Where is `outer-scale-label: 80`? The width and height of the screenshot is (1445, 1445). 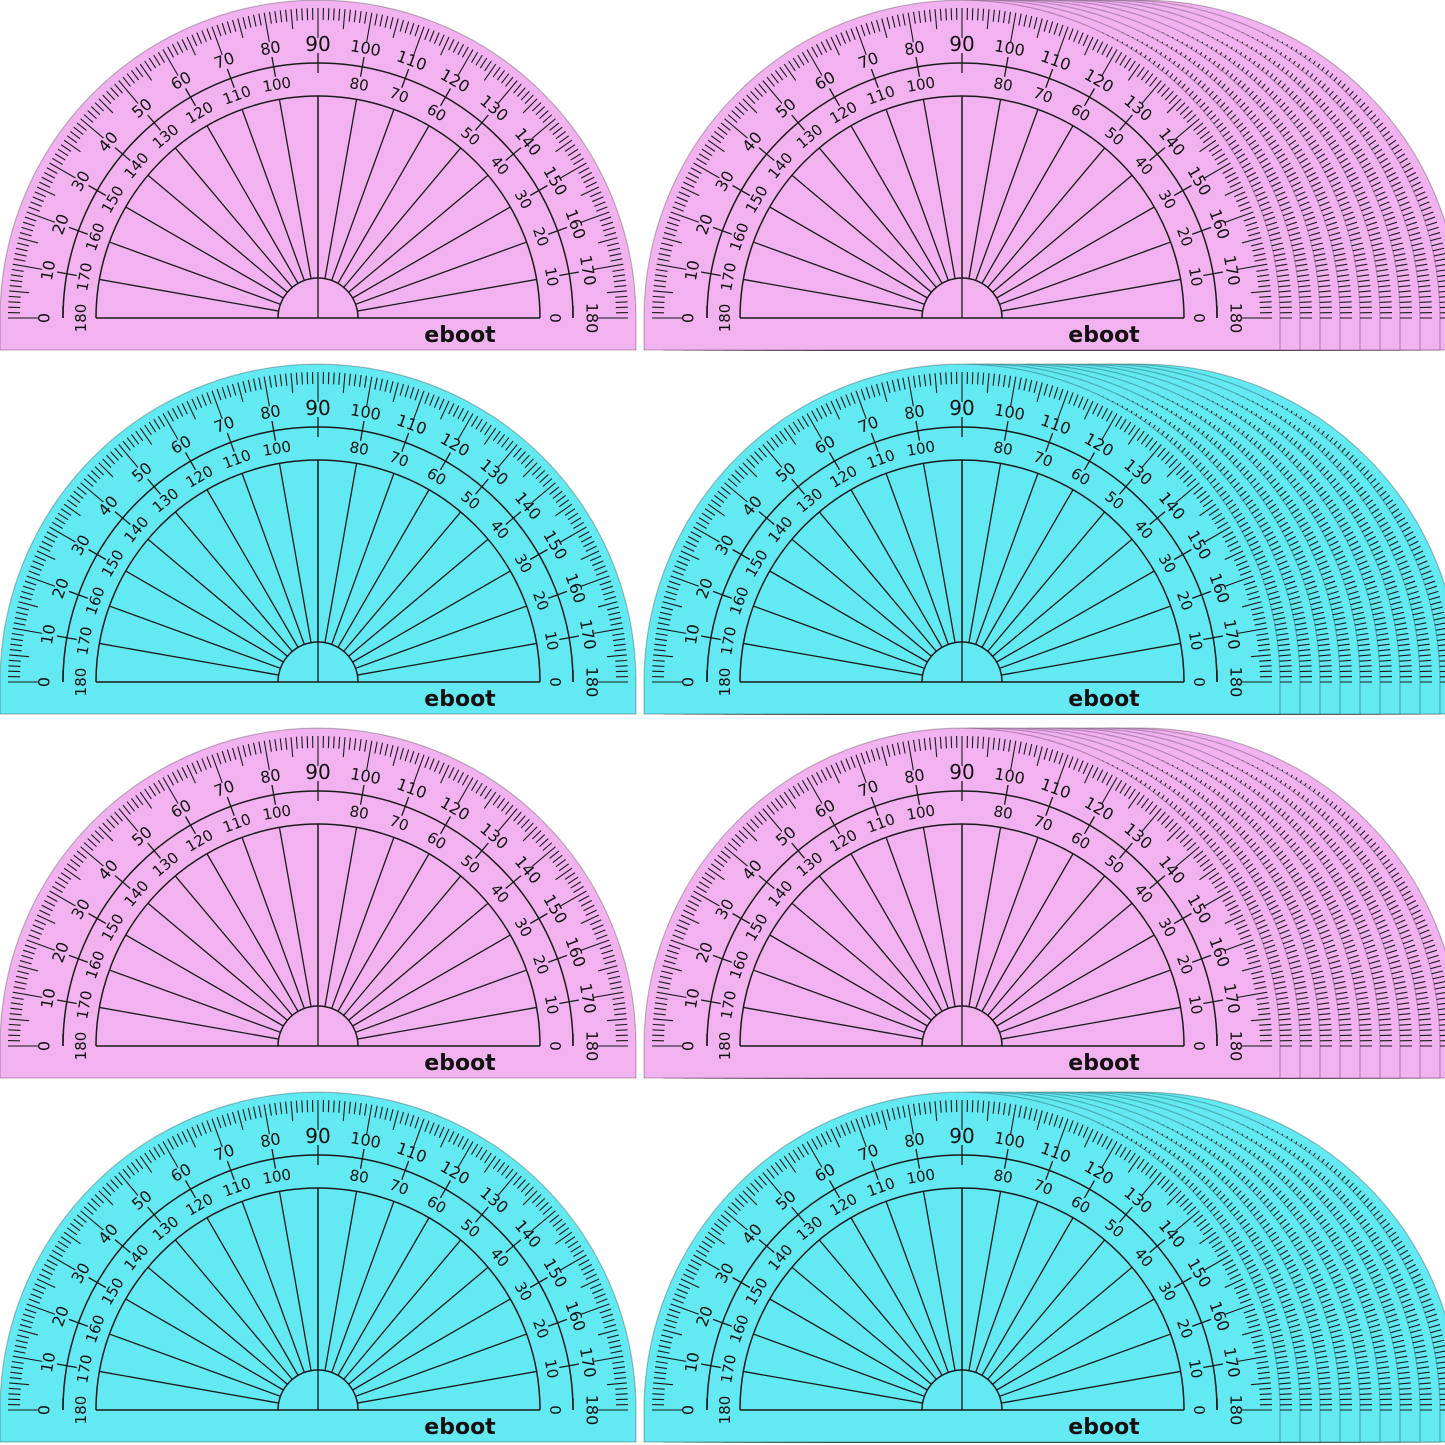 outer-scale-label: 80 is located at coordinates (270, 776).